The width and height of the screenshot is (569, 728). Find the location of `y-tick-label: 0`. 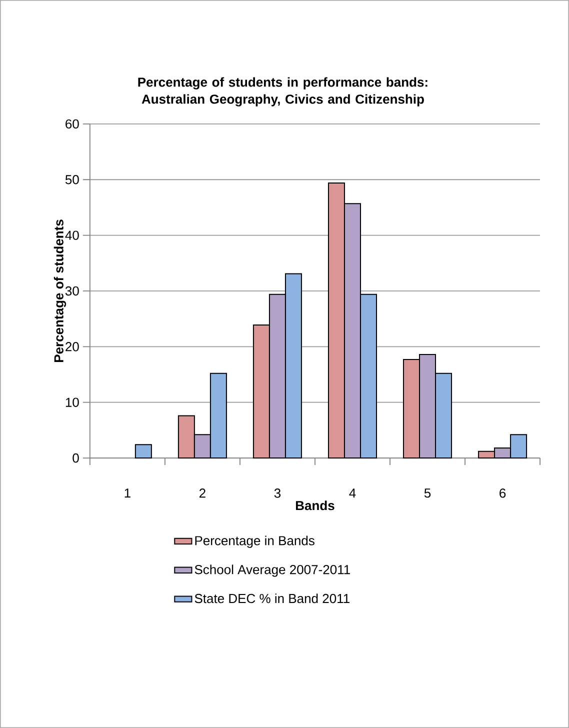

y-tick-label: 0 is located at coordinates (75, 458).